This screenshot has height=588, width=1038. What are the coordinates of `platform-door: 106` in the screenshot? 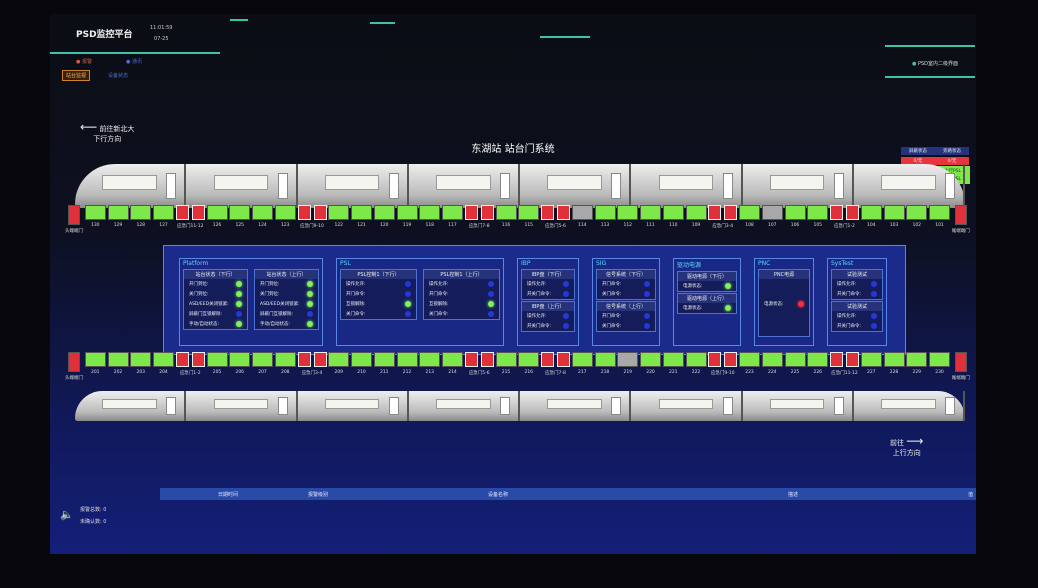 It's located at (795, 216).